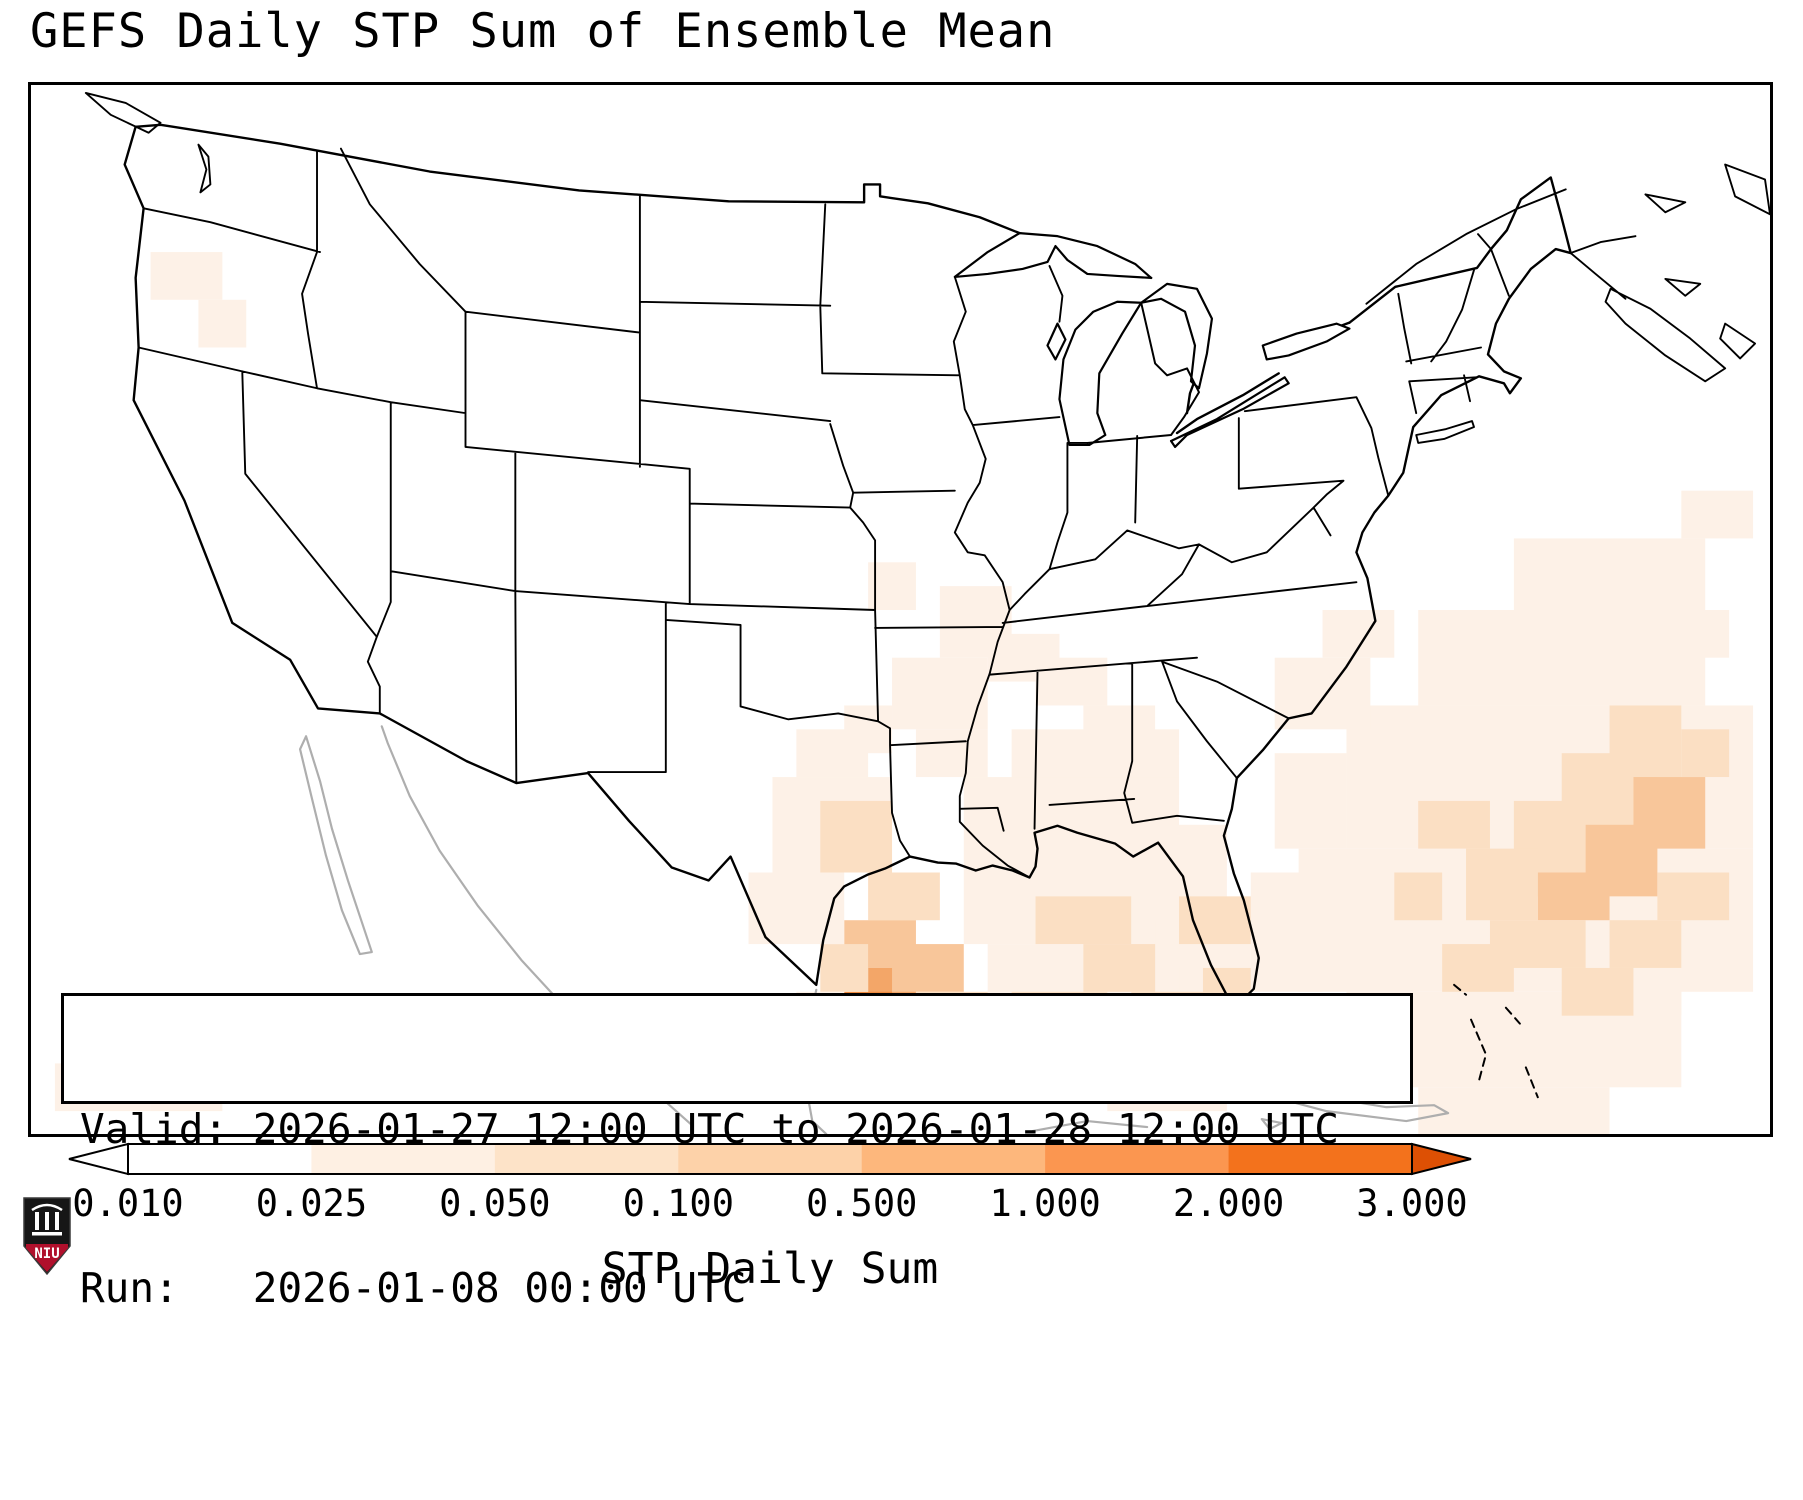  I want to click on colorbar-tick: 0.010, so click(128, 1203).